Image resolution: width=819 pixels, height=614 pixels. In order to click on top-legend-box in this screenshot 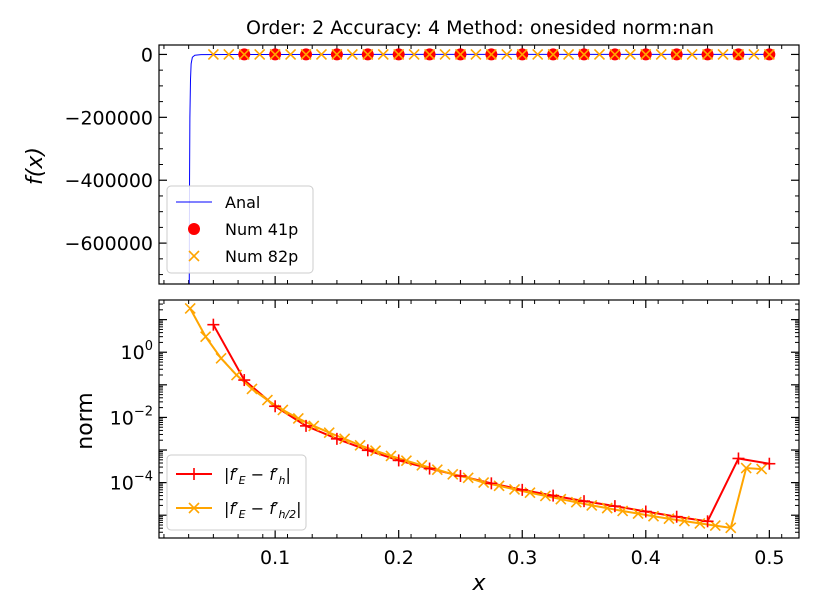, I will do `click(240, 229)`.